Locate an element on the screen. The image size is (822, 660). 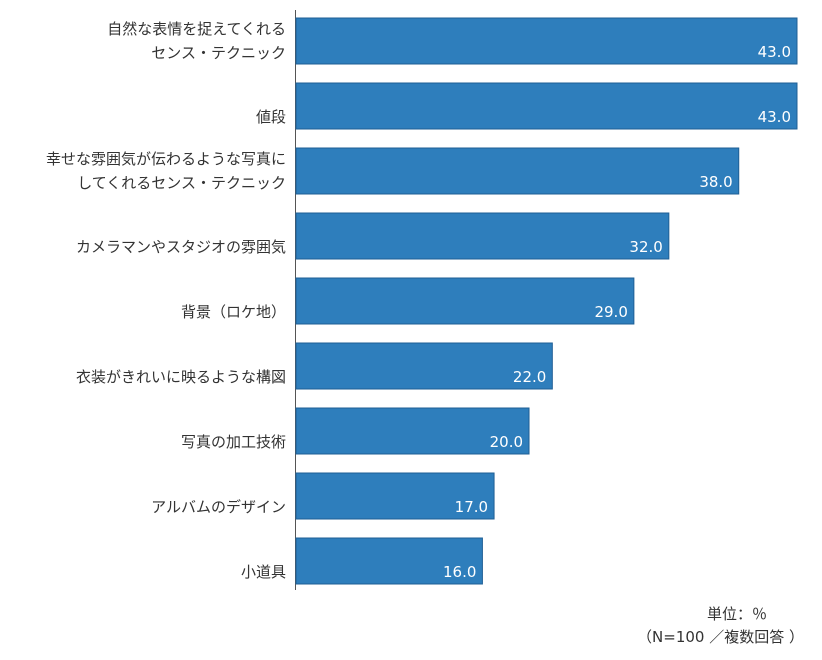
value-label-4: 29.0 is located at coordinates (610, 312).